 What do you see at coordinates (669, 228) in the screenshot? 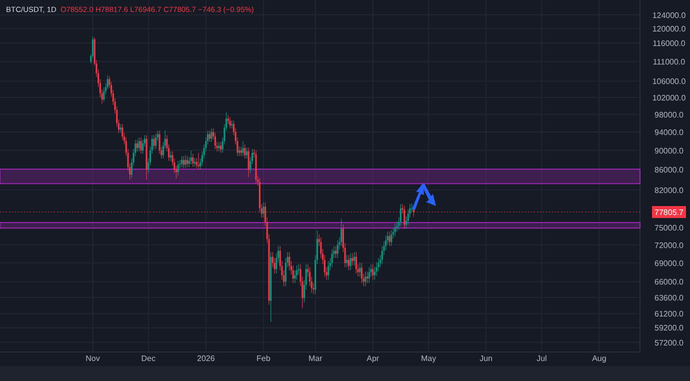
I see `y-tick-label: 75000.0` at bounding box center [669, 228].